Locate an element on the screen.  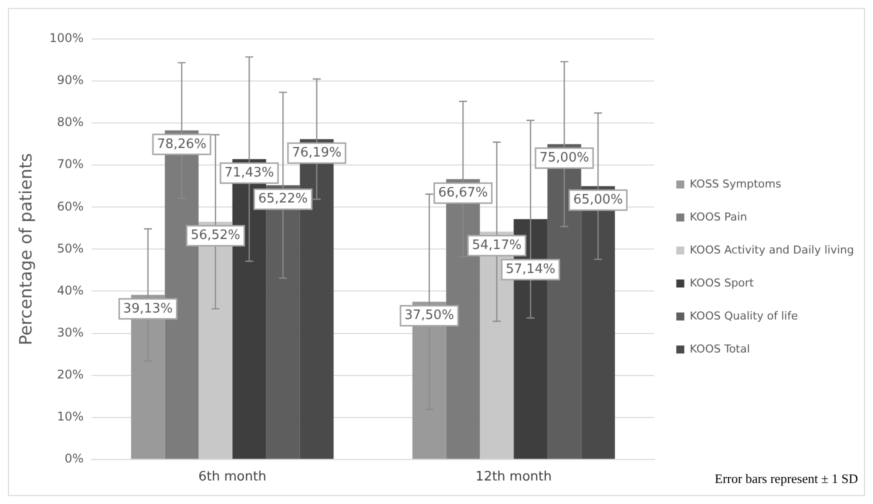
y-tick-label: 80% is located at coordinates (70, 122).